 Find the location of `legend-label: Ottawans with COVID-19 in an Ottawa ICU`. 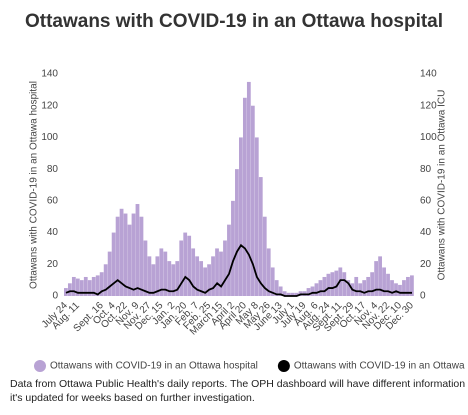

legend-label: Ottawans with COVID-19 in an Ottawa ICU is located at coordinates (381, 366).